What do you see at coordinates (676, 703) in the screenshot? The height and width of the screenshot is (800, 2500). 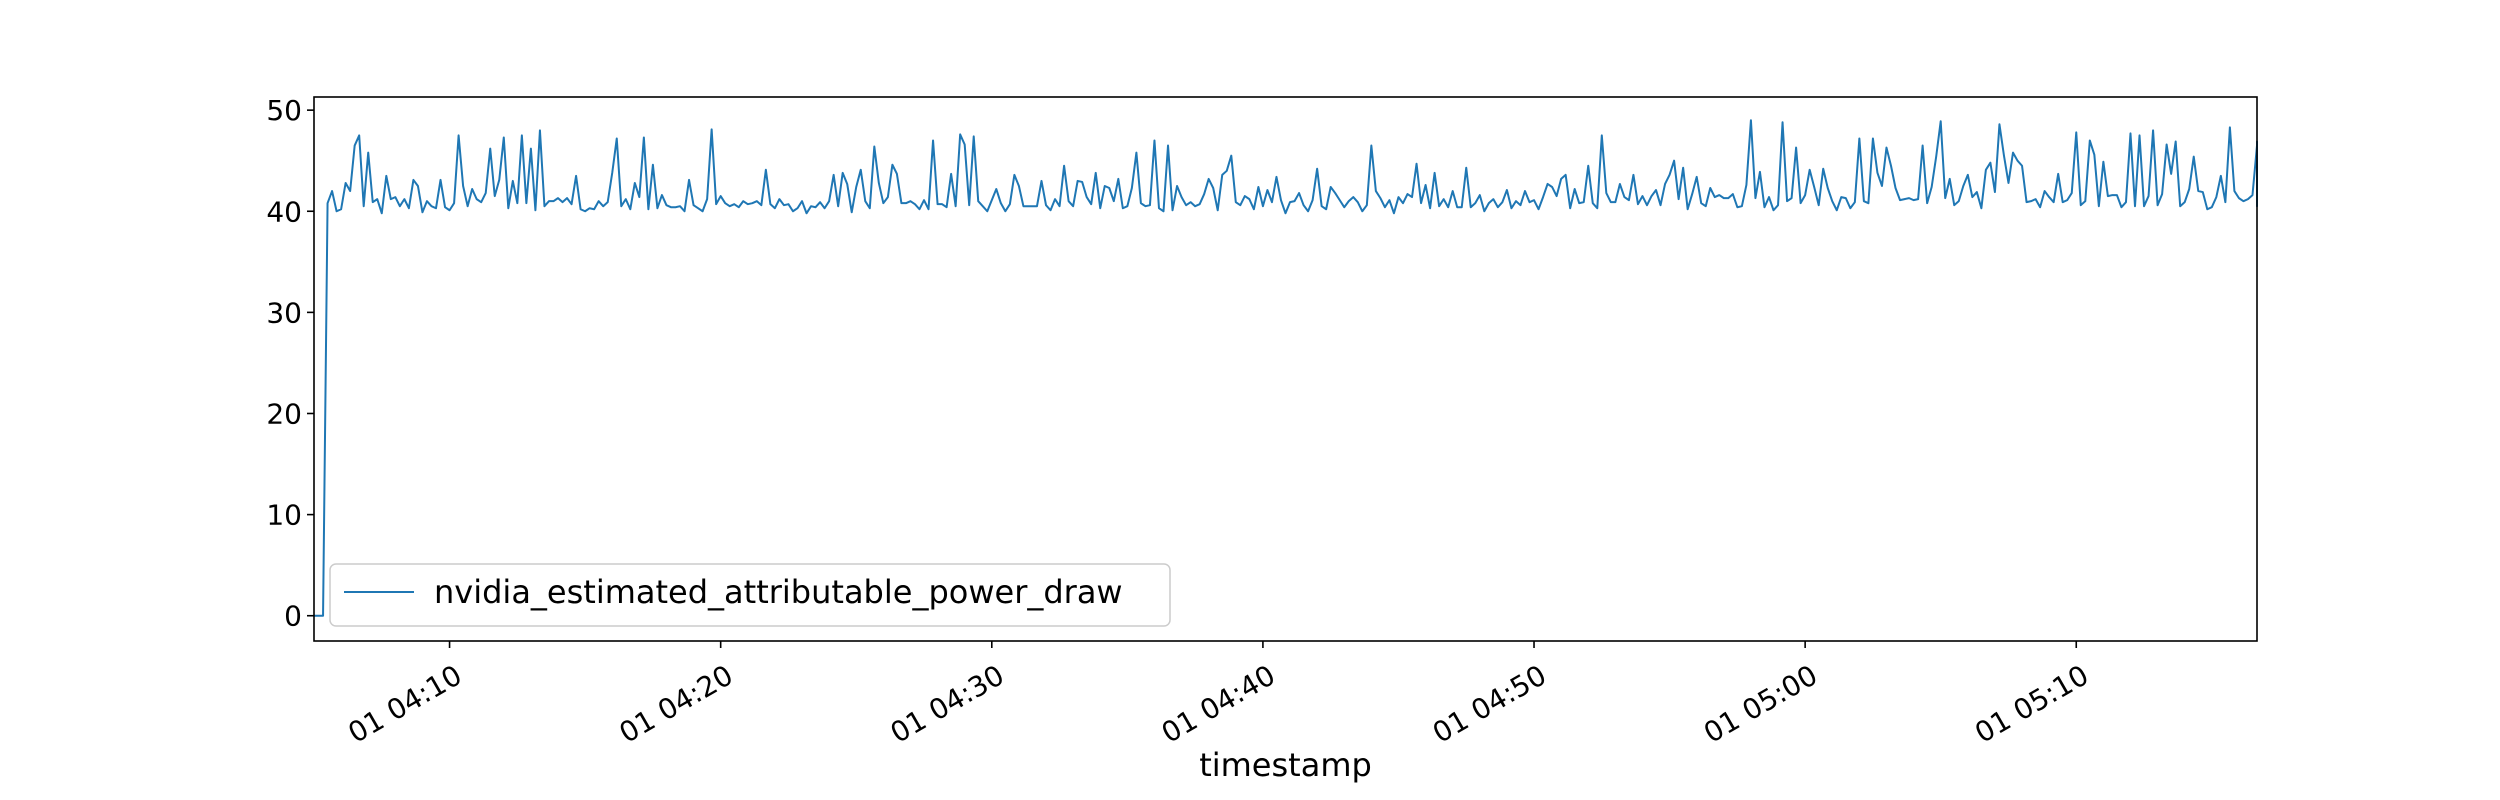 I see `x-tick-label: 01 04:20` at bounding box center [676, 703].